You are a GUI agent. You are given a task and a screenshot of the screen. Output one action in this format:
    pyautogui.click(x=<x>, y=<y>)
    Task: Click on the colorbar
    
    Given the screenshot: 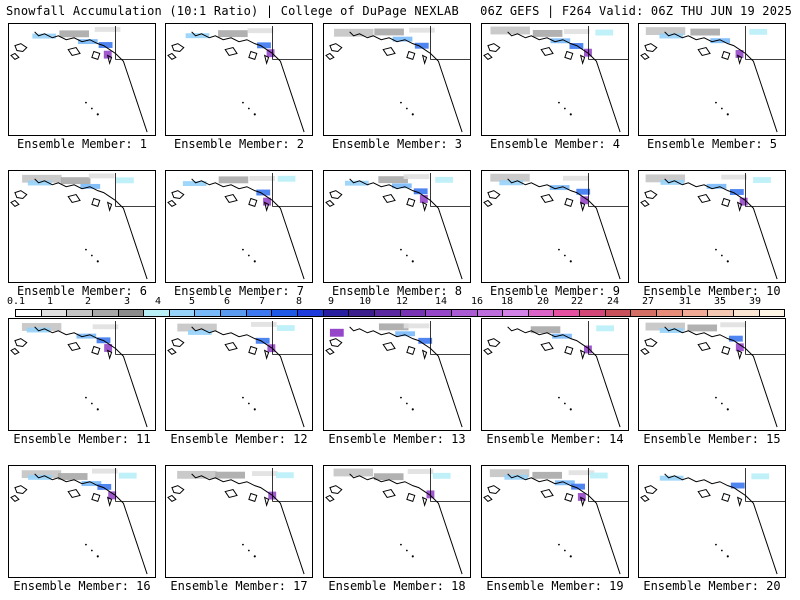 What is the action you would take?
    pyautogui.click(x=400, y=313)
    